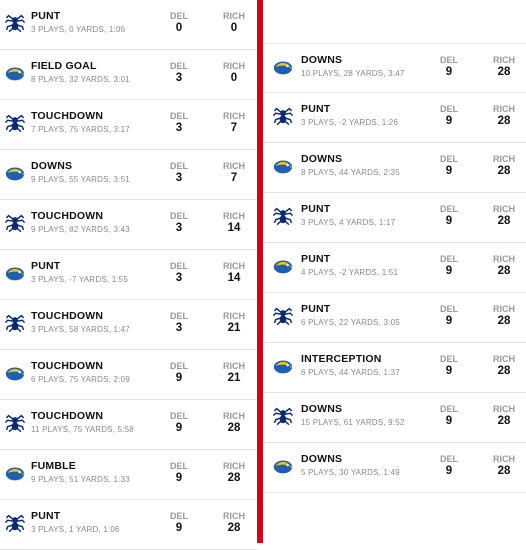  What do you see at coordinates (80, 229) in the screenshot?
I see `drive-detail: 9 PLAYS, 82 YARDS, 3:43` at bounding box center [80, 229].